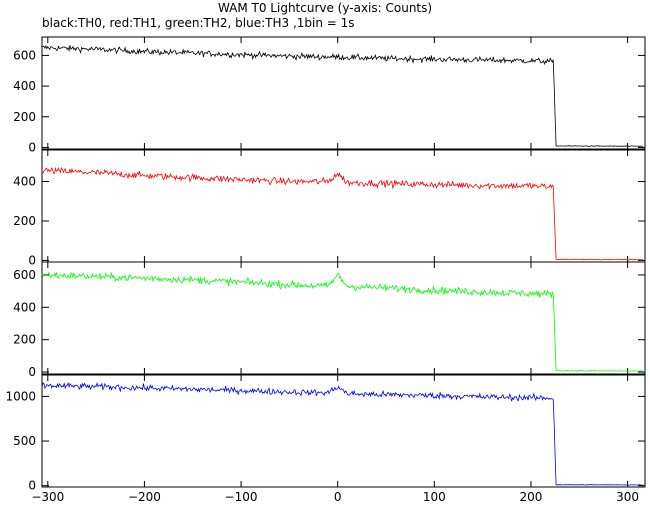 The height and width of the screenshot is (505, 650). I want to click on x-tick-label: 0, so click(338, 497).